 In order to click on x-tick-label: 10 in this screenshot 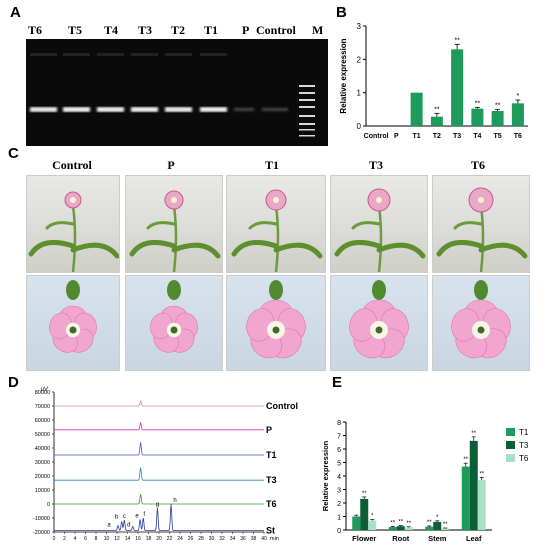, I will do `click(107, 539)`.